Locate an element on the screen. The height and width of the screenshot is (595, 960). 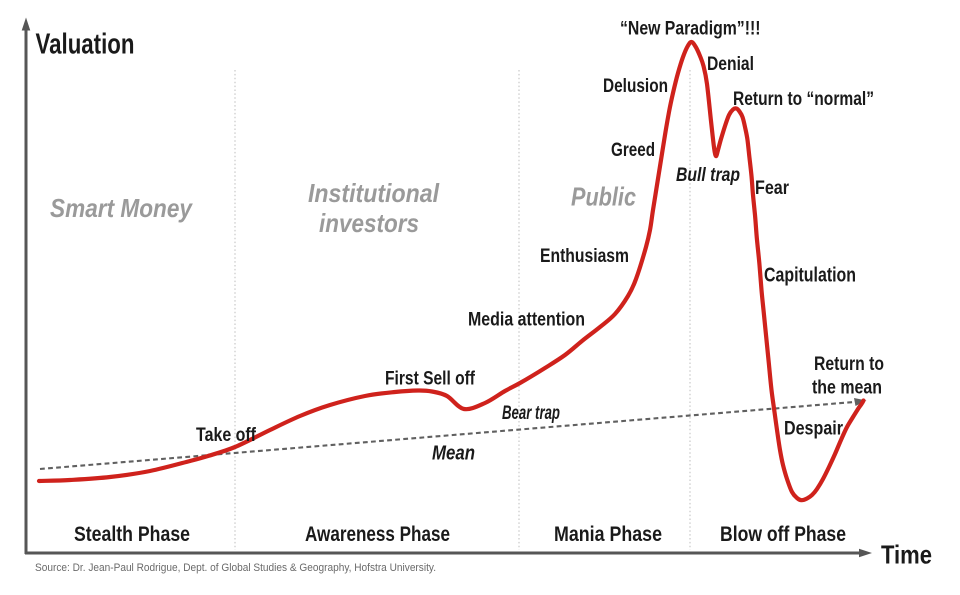
svg-text: Media attention is located at coordinates (526, 320).